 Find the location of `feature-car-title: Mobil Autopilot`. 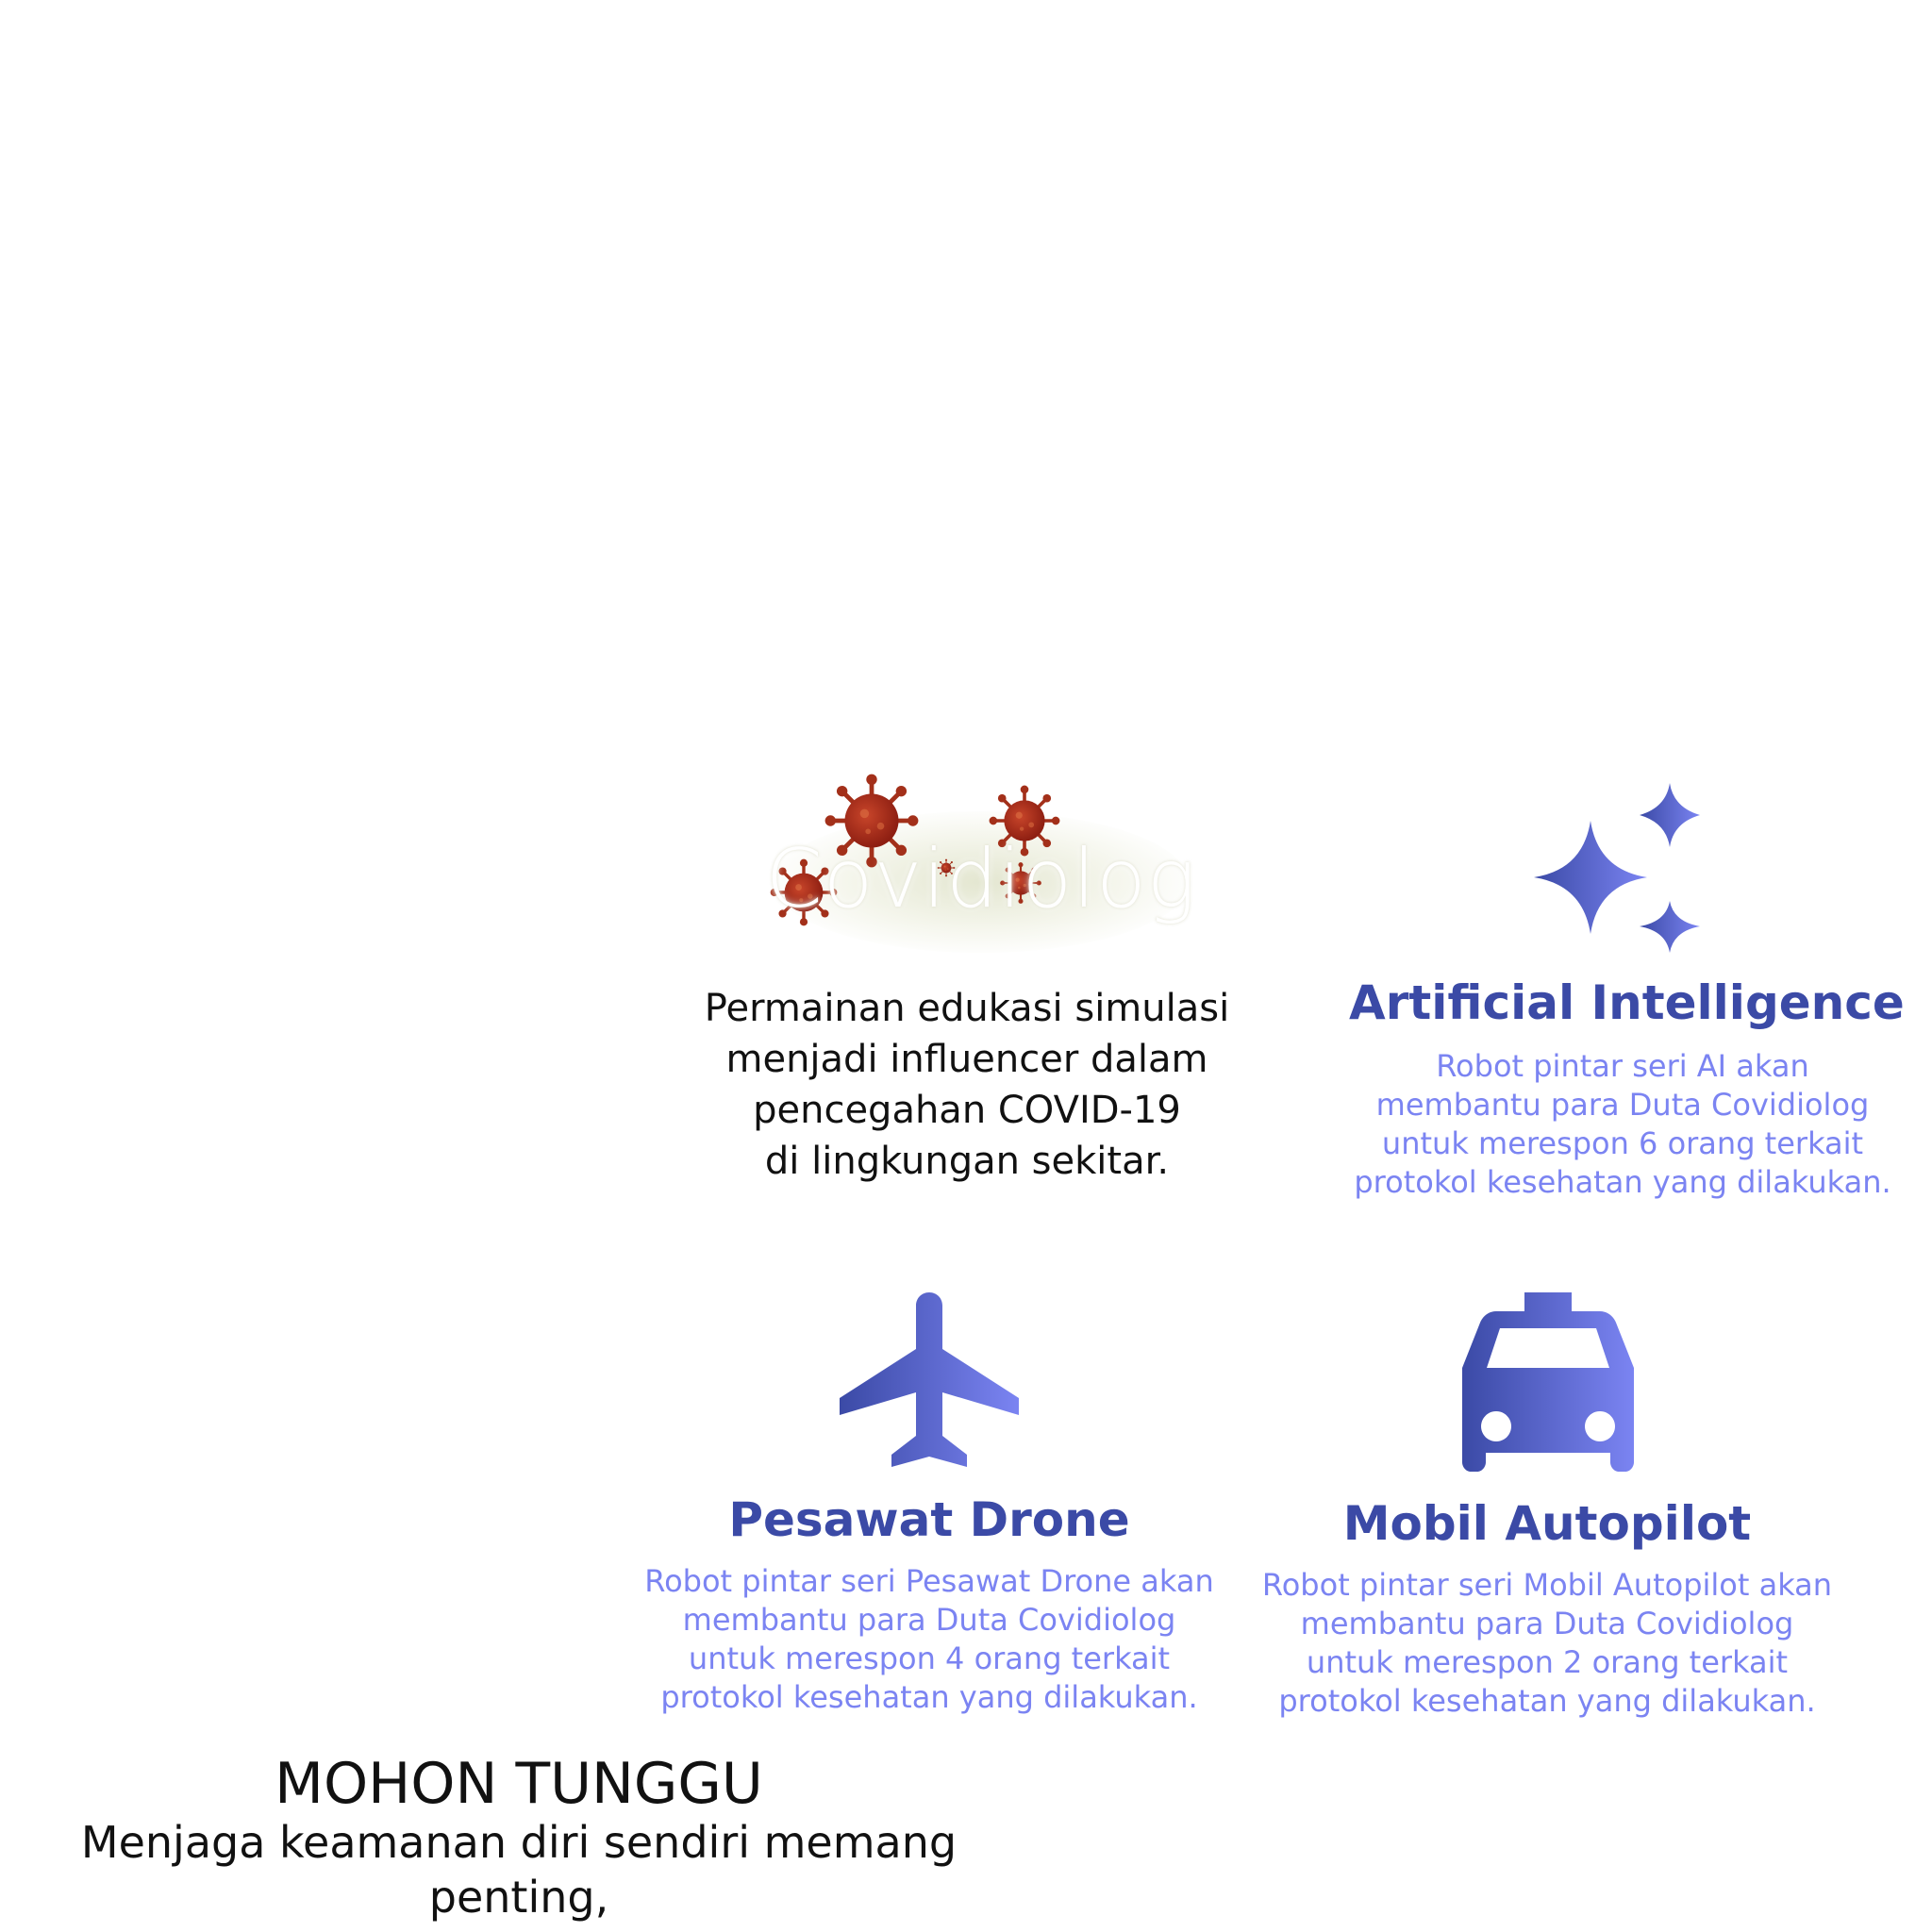

feature-car-title: Mobil Autopilot is located at coordinates (1547, 1523).